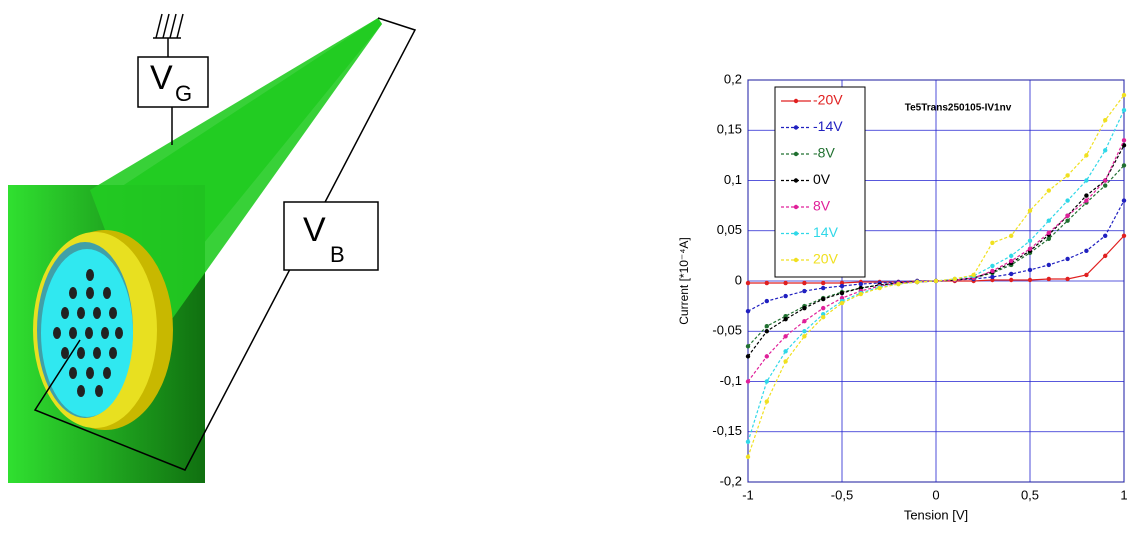  What do you see at coordinates (748, 494) in the screenshot?
I see `x-tick-label: -1` at bounding box center [748, 494].